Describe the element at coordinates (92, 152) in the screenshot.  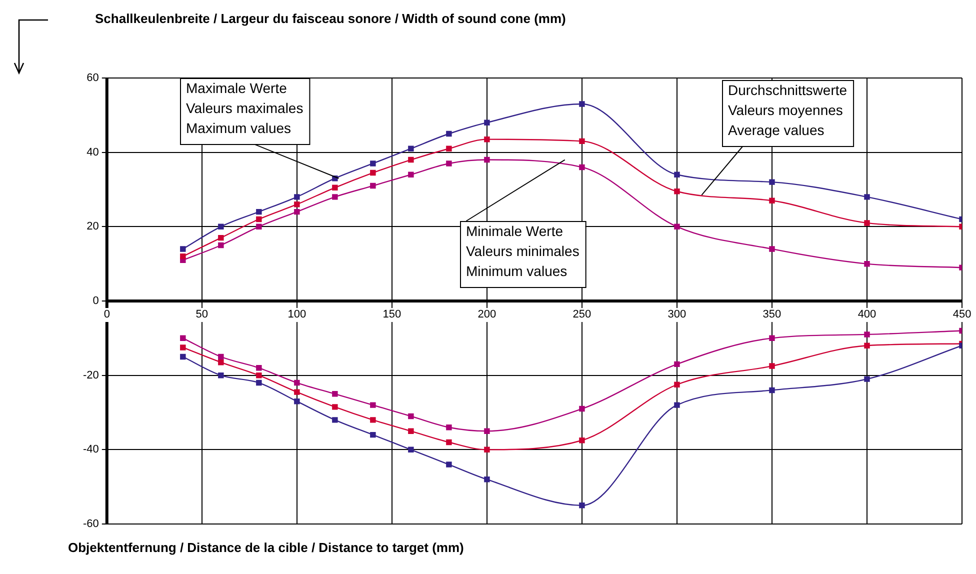
I see `y-tick-label: 40` at that location.